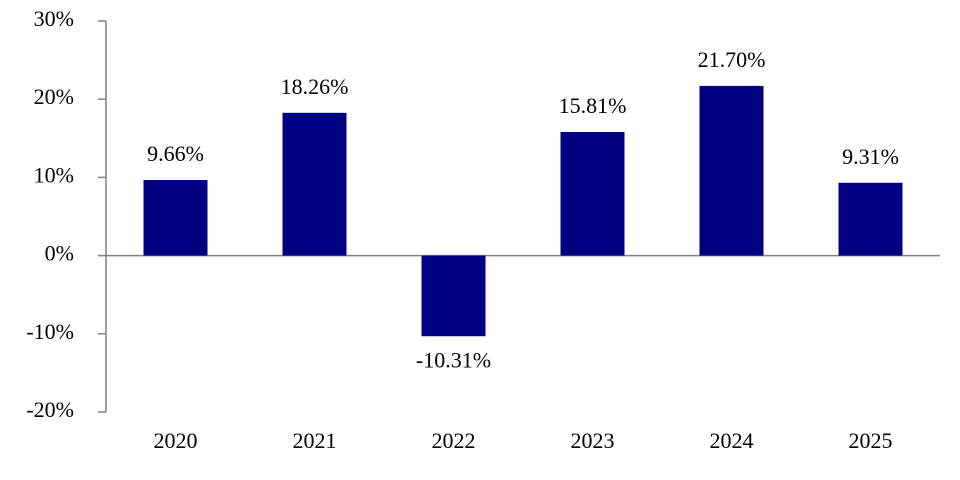  Describe the element at coordinates (176, 440) in the screenshot. I see `x-tick-label: 2020` at that location.